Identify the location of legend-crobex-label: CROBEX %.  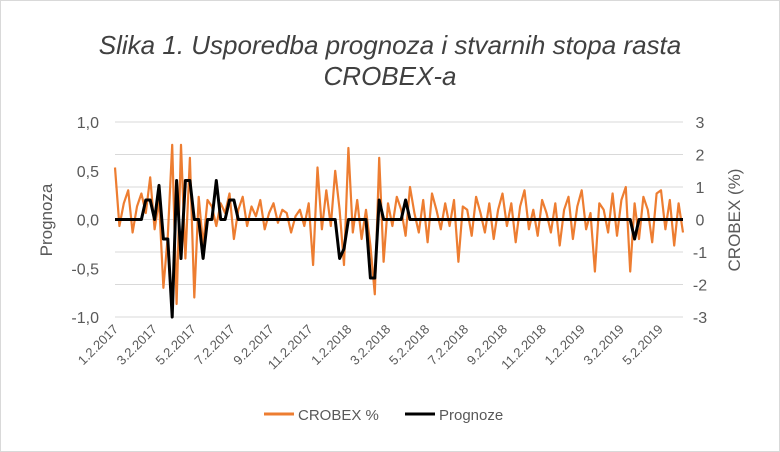
(338, 415).